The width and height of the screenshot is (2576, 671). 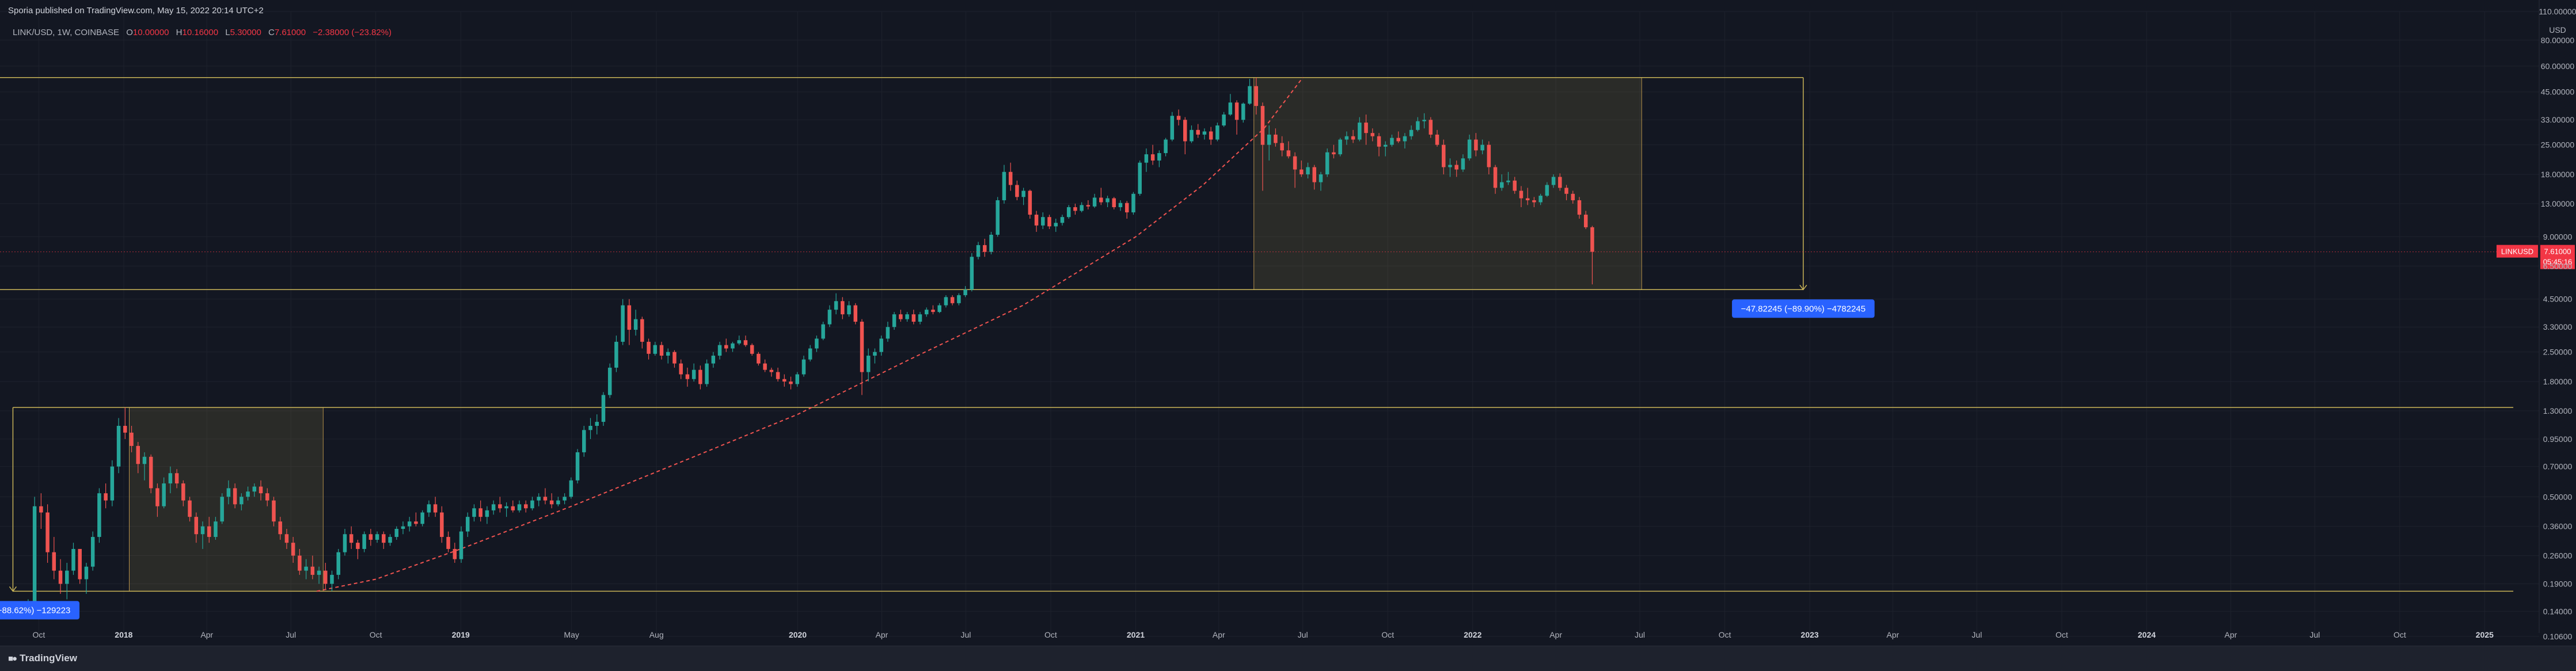 I want to click on time-tick-label: 2019, so click(x=461, y=634).